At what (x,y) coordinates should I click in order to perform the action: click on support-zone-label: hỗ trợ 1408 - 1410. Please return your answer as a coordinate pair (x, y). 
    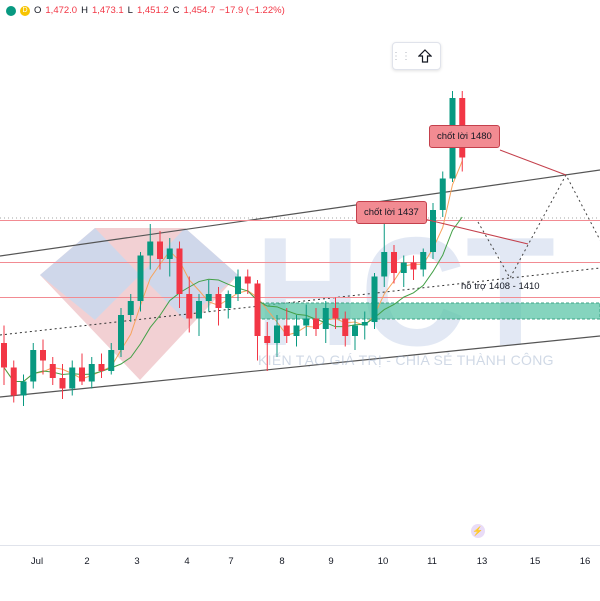
    Looking at the image, I should click on (500, 286).